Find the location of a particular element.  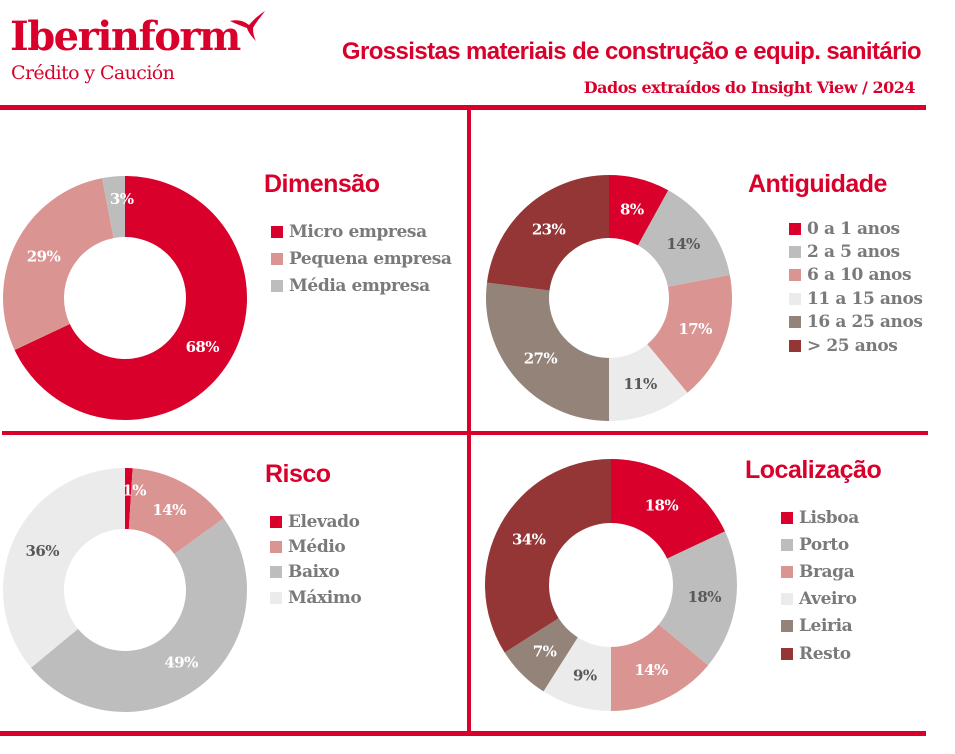

legend-item: Resto is located at coordinates (820, 653).